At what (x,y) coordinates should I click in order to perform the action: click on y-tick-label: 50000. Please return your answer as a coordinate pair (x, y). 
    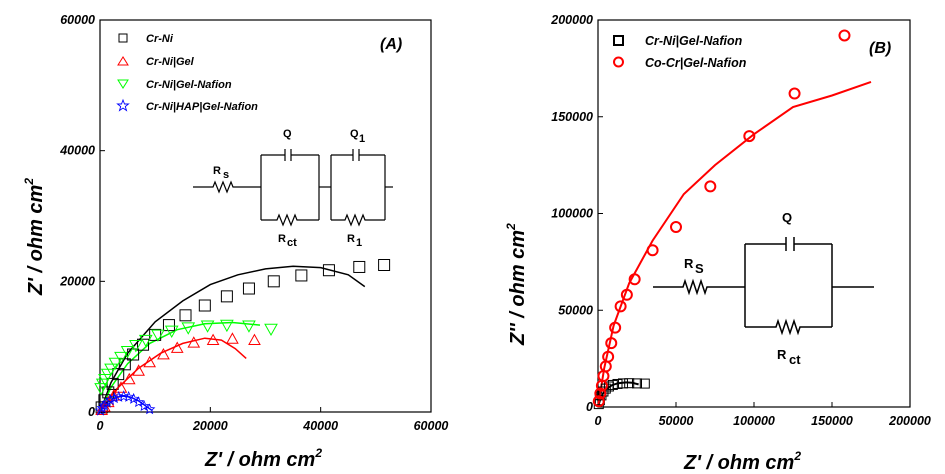
    Looking at the image, I should click on (575, 310).